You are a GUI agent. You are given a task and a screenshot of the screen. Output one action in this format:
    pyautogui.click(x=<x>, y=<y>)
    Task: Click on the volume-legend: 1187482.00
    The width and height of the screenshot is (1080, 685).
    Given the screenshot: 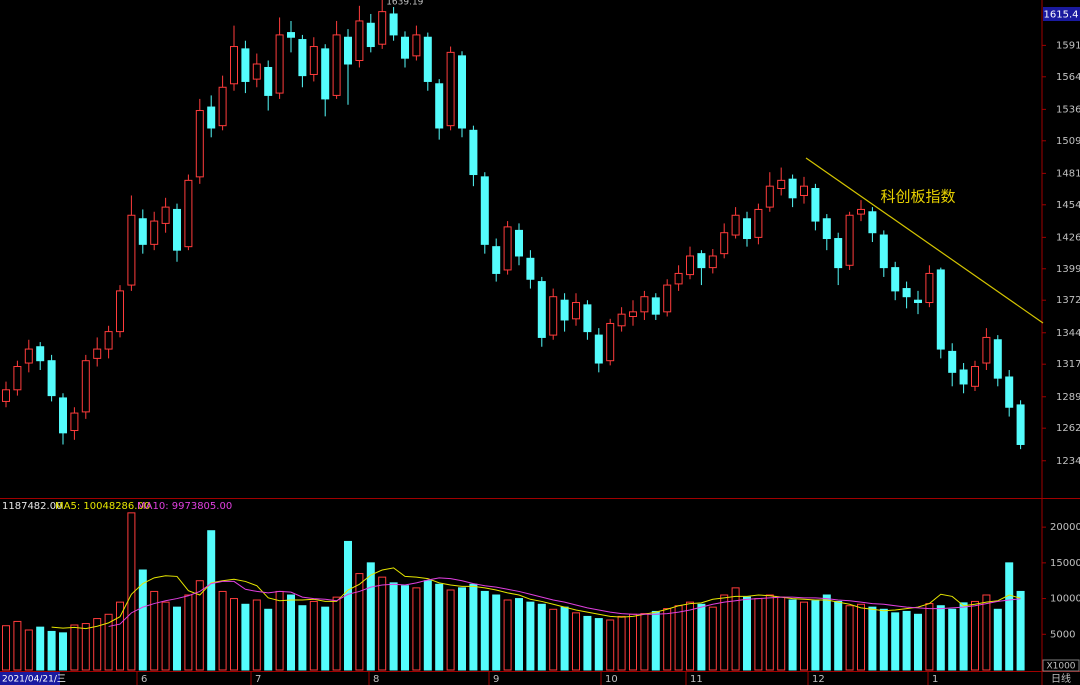 What is the action you would take?
    pyautogui.click(x=32, y=506)
    